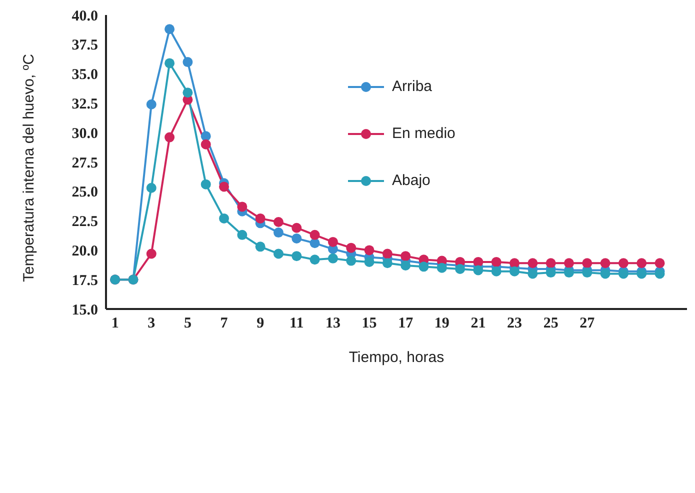 The width and height of the screenshot is (695, 493). I want to click on y-tick-label: 30.0, so click(85, 134).